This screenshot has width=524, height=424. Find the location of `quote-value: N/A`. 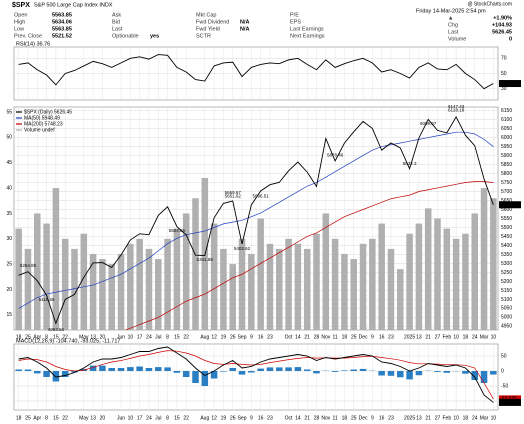

quote-value: N/A is located at coordinates (245, 22).